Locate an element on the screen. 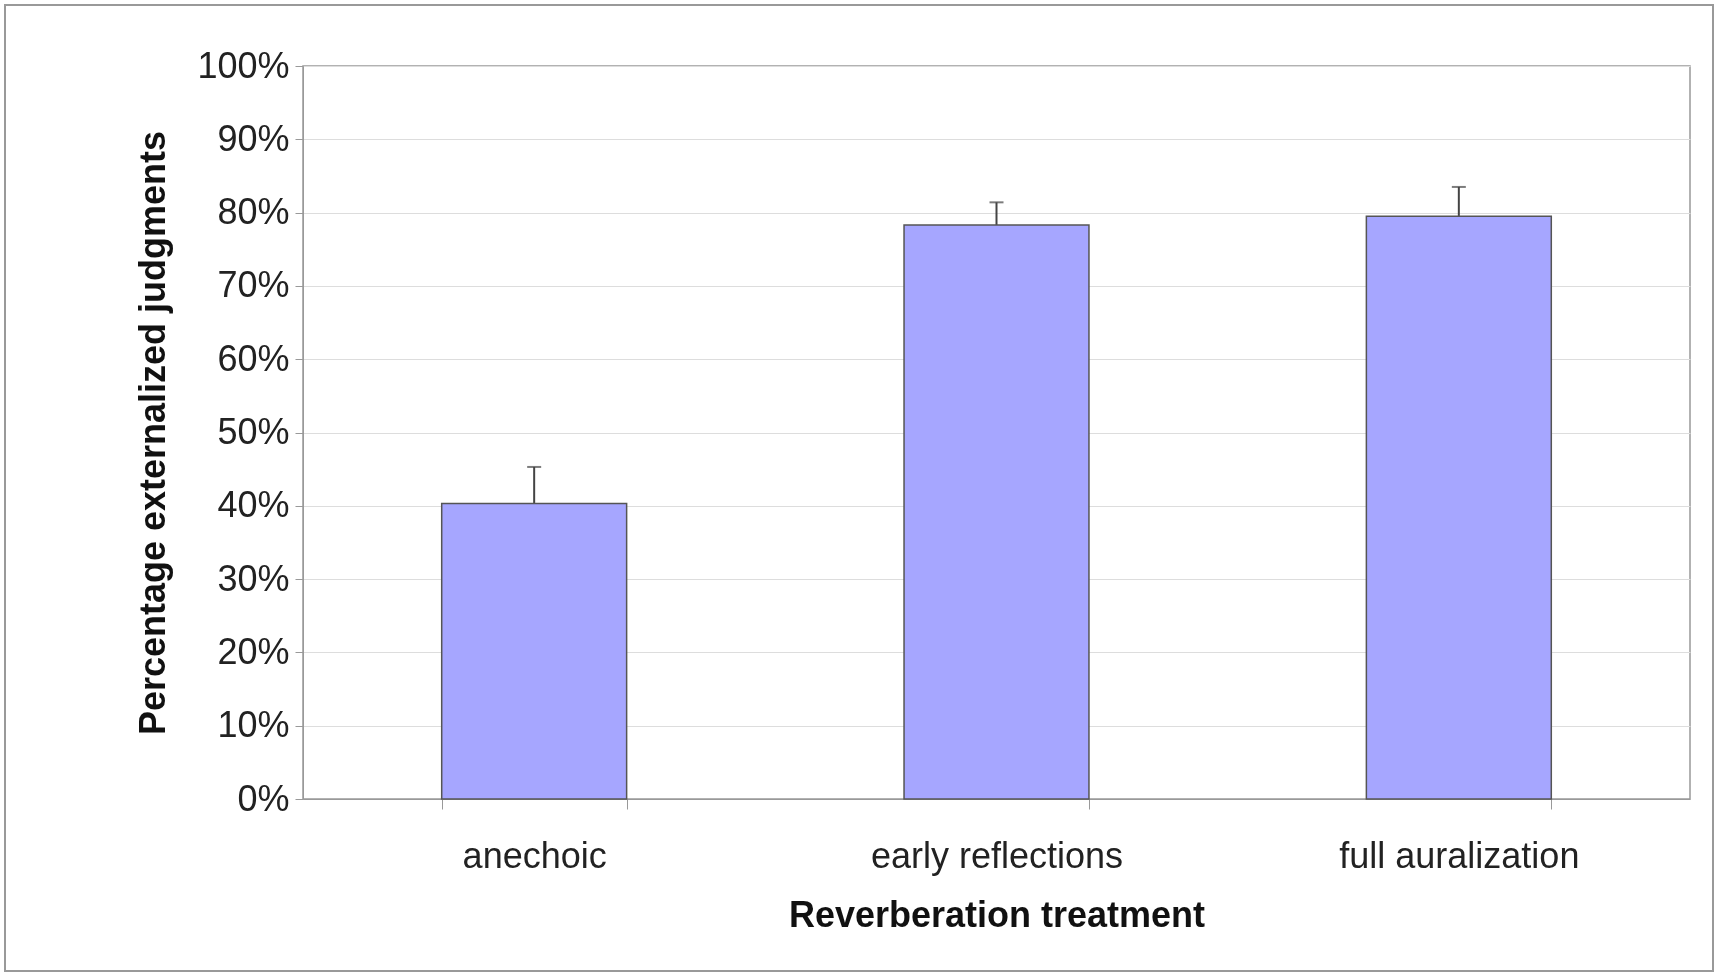 The width and height of the screenshot is (1722, 980). y-tick-label: 60% is located at coordinates (253, 358).